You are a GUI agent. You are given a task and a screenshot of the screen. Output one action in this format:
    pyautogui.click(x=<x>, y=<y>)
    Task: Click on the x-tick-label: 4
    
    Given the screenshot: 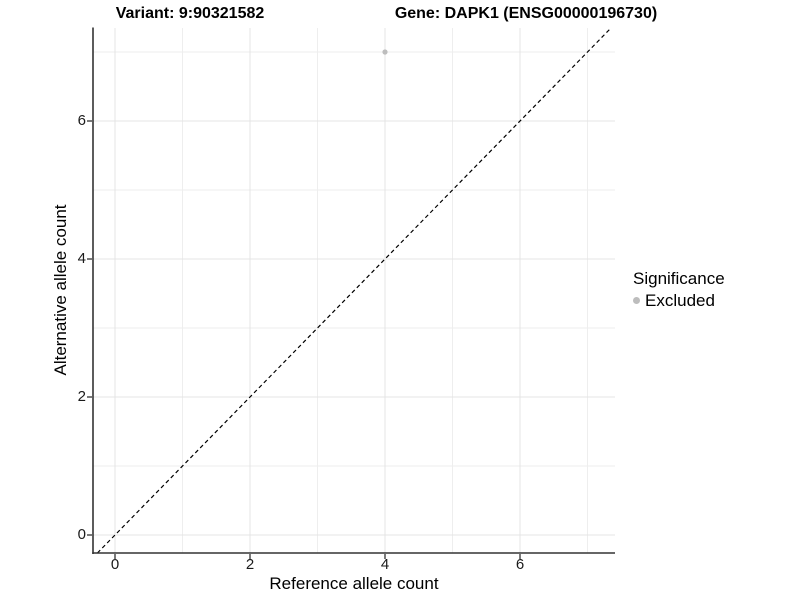 What is the action you would take?
    pyautogui.click(x=385, y=564)
    